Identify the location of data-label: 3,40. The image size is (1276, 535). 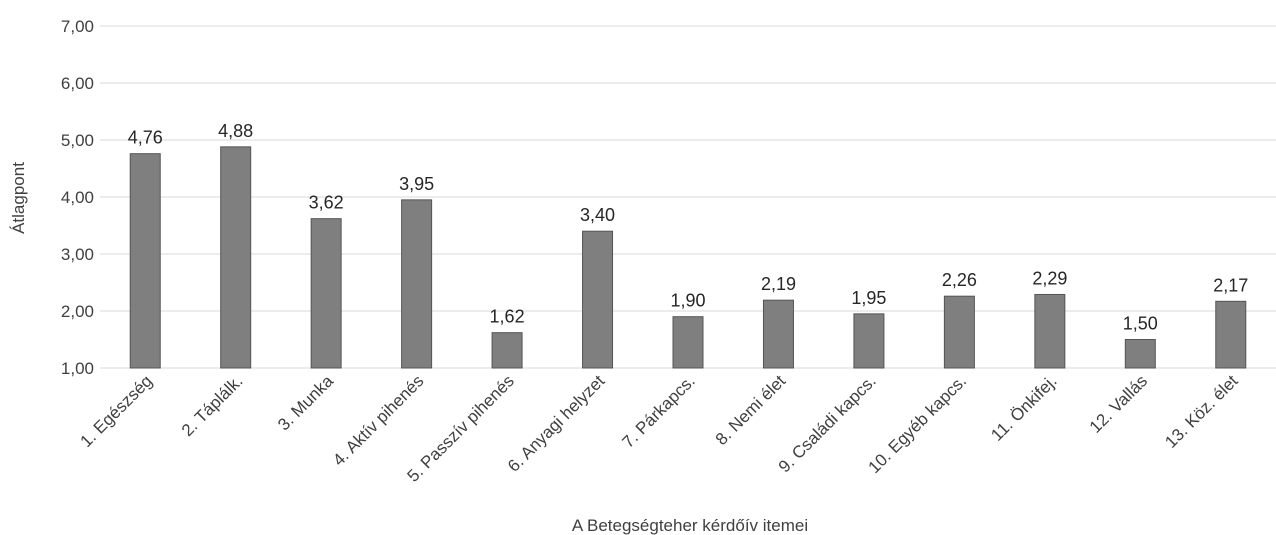
(597, 215).